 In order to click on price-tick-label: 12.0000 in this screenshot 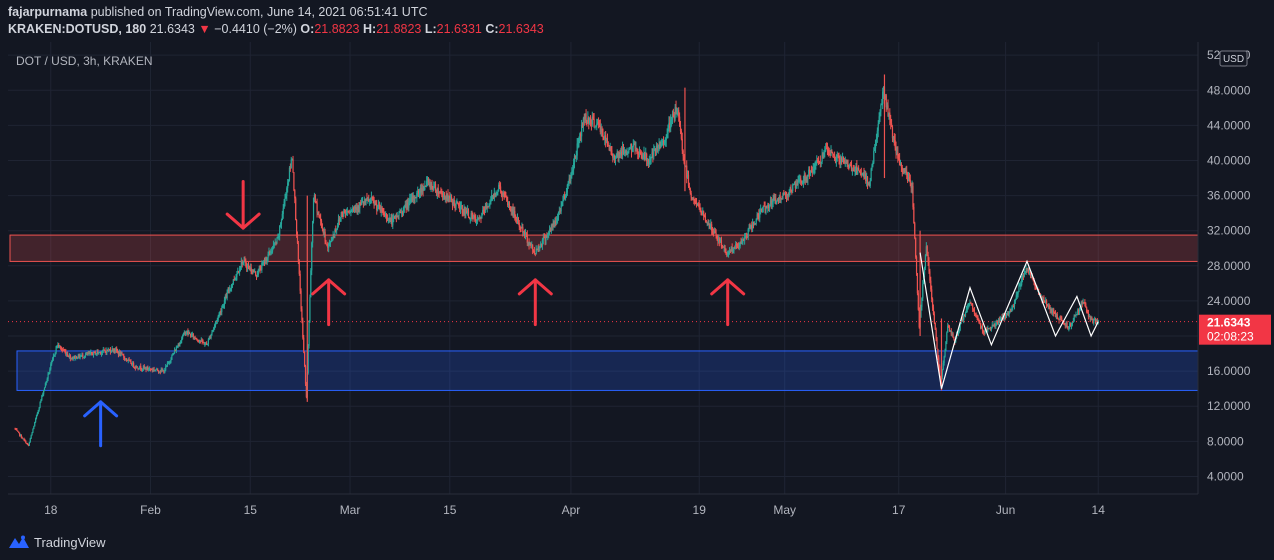, I will do `click(1229, 406)`.